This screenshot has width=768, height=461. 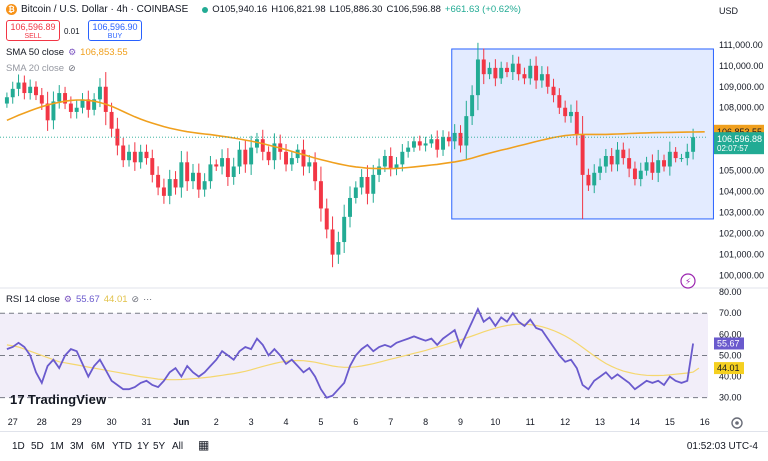 What do you see at coordinates (178, 446) in the screenshot?
I see `timeframe-button: All` at bounding box center [178, 446].